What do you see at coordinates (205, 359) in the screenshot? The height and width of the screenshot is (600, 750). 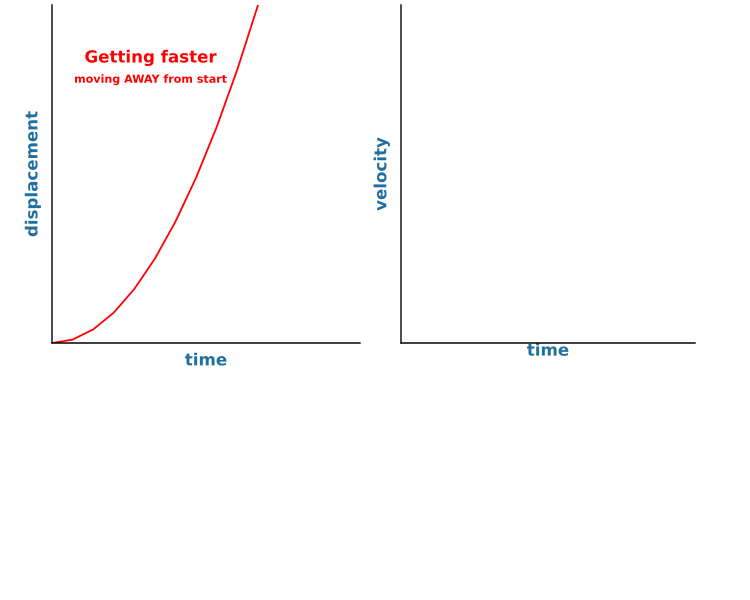 I see `x-axis-title: time` at bounding box center [205, 359].